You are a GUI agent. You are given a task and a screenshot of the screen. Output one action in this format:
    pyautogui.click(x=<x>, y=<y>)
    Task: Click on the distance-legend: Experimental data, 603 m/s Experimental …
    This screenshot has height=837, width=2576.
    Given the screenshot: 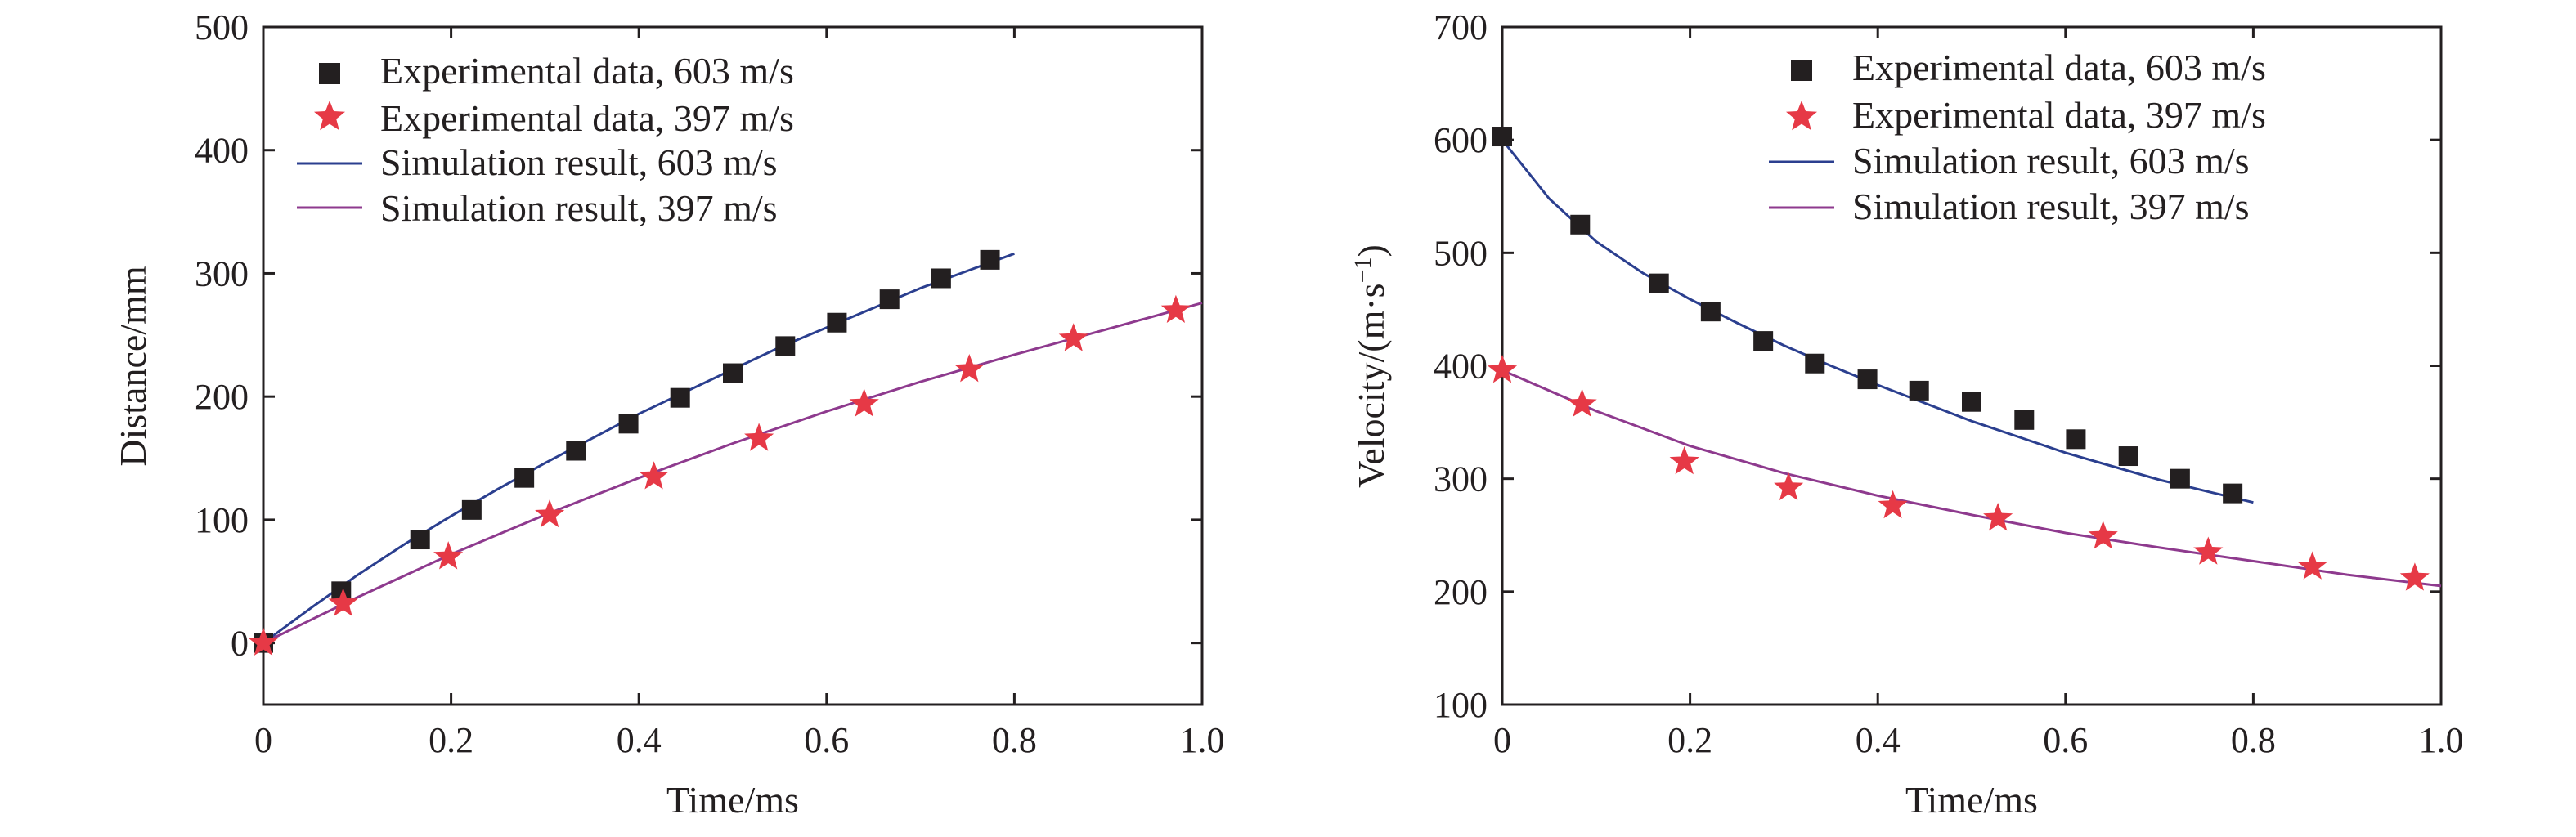 What is the action you would take?
    pyautogui.click(x=545, y=139)
    